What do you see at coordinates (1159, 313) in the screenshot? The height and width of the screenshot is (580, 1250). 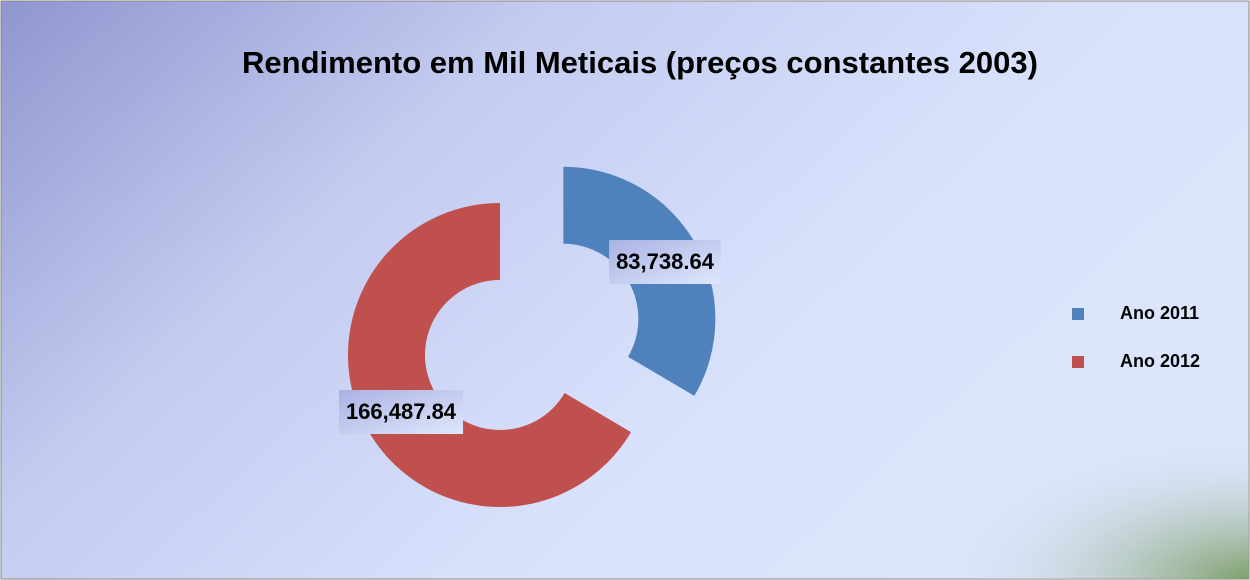 I see `legend-label: Ano 2011` at bounding box center [1159, 313].